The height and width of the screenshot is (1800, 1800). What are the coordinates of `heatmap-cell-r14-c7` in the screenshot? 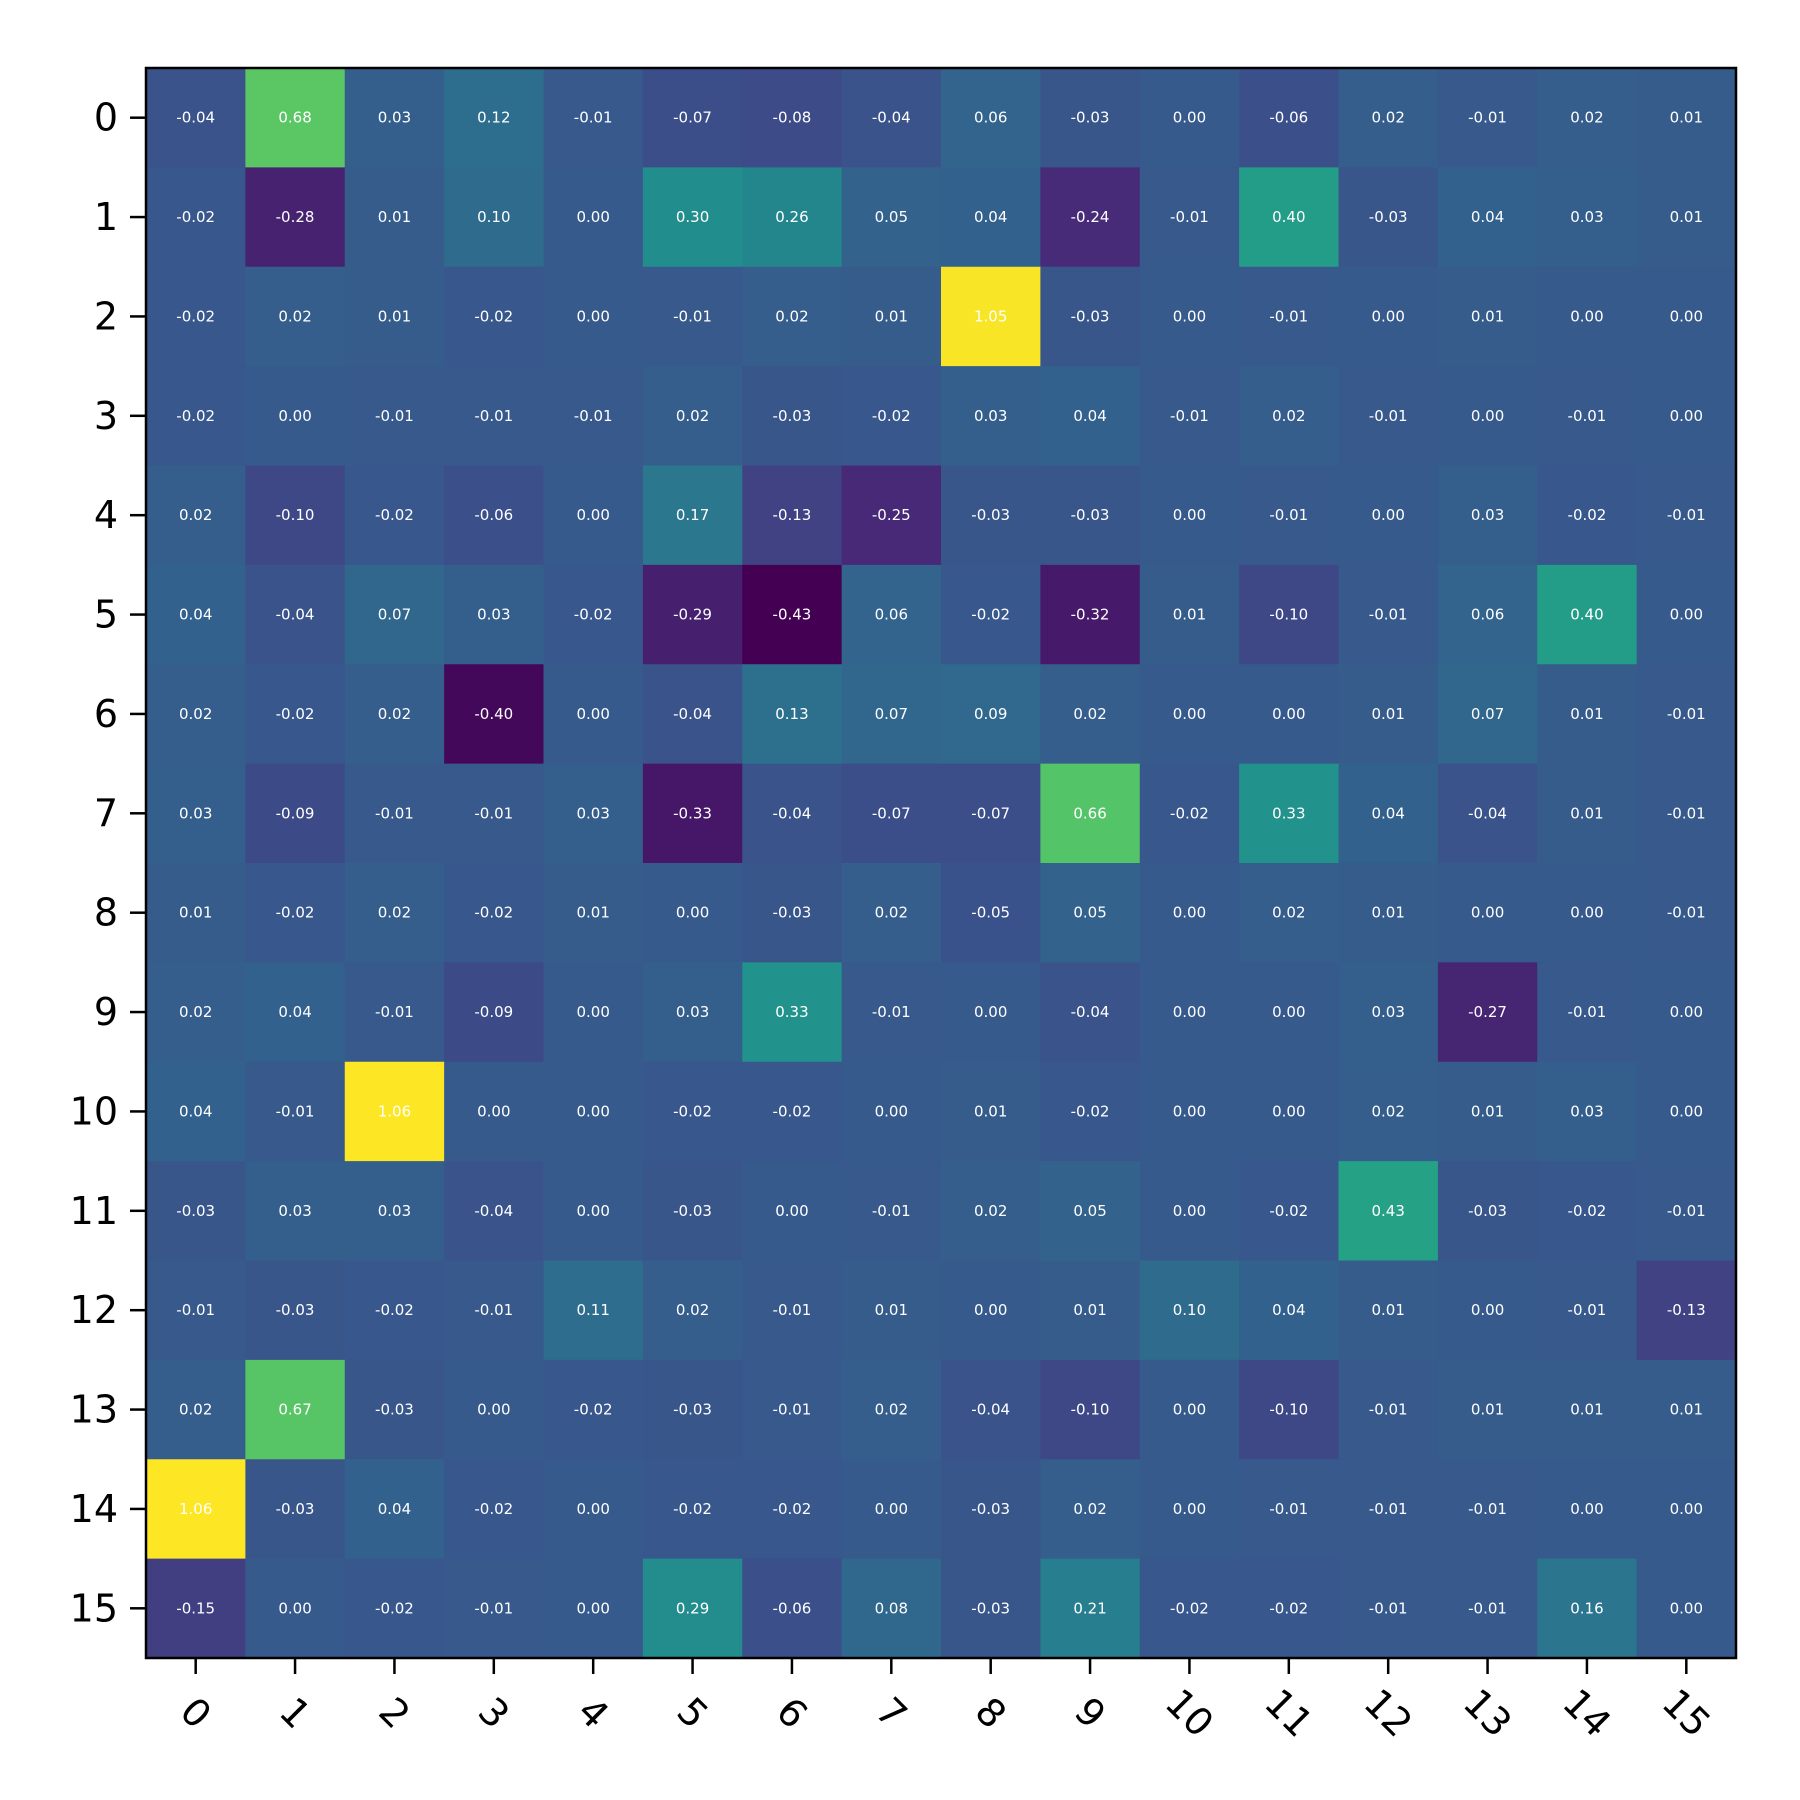 It's located at (891, 1509).